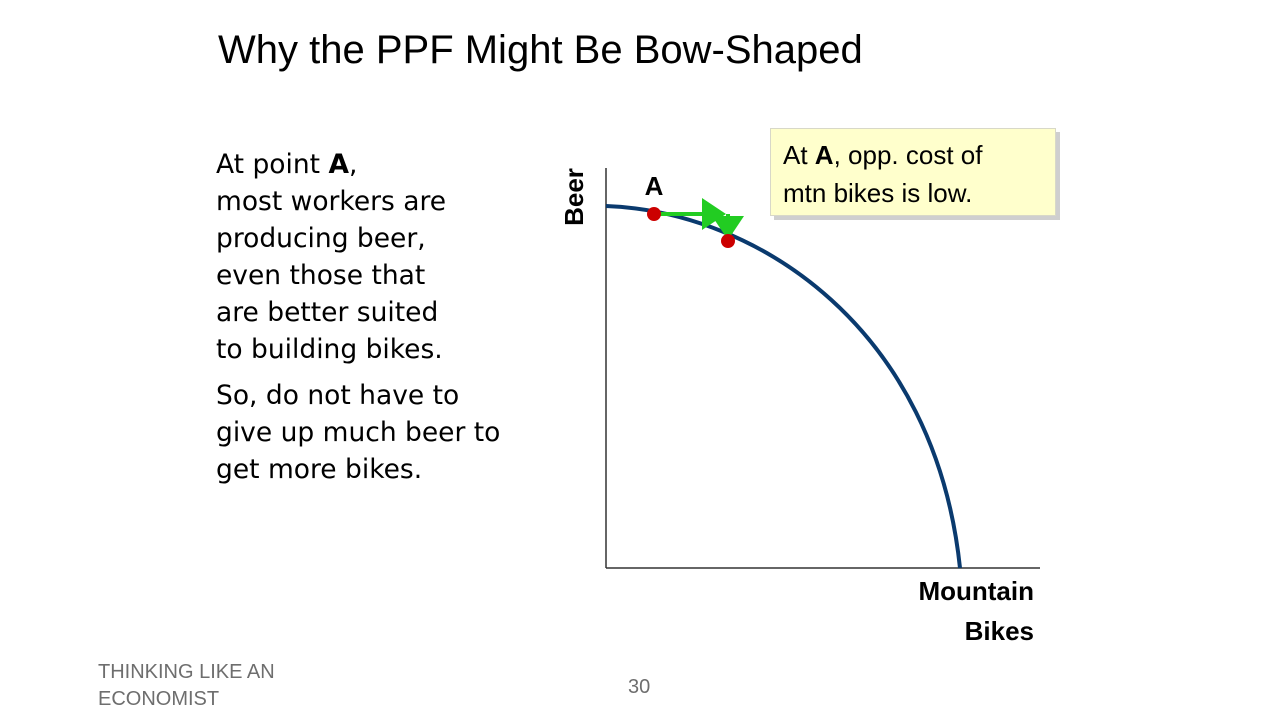 The height and width of the screenshot is (720, 1280). I want to click on slide-title: Why the PPF Might Be Bow-Shaped, so click(540, 50).